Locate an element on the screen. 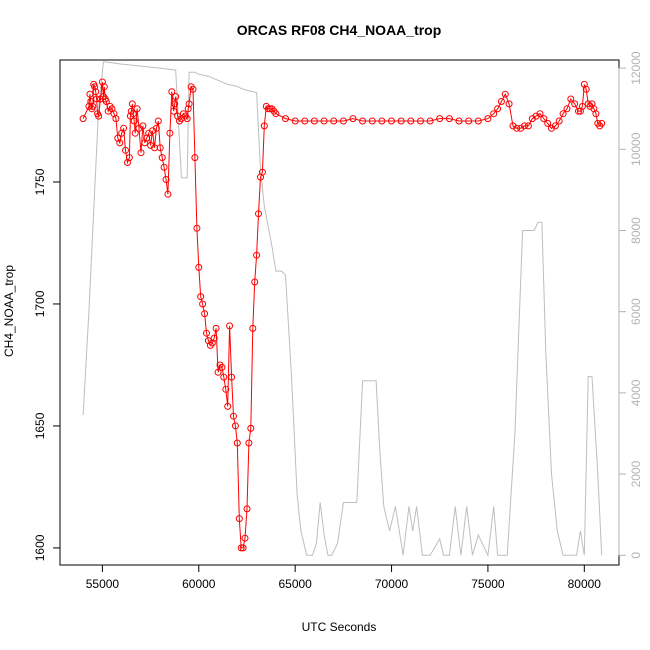 The image size is (650, 650). x-tick-label: 55000 is located at coordinates (103, 584).